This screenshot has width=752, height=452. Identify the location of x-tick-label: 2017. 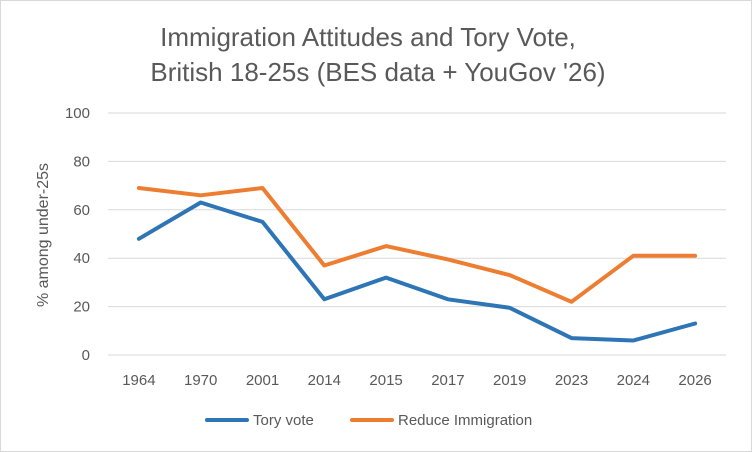
(447, 380).